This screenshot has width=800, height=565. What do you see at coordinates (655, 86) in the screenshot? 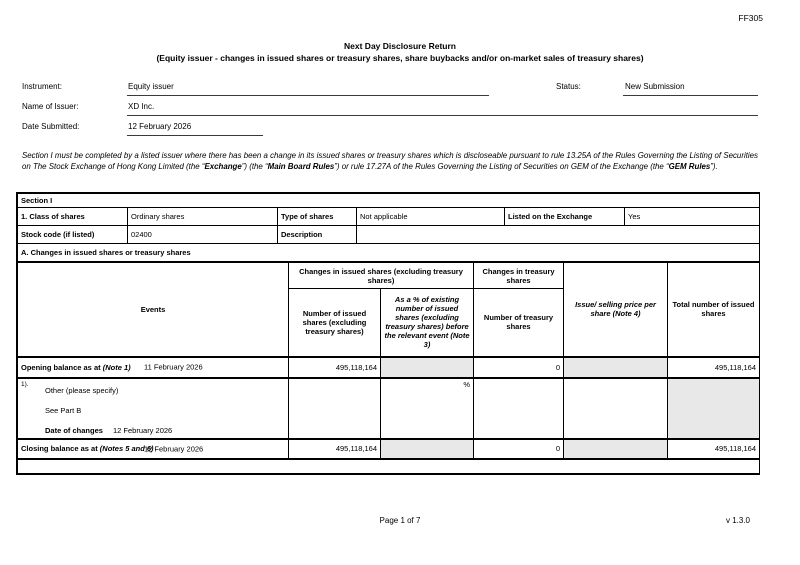
I see `status-value: New Submission` at bounding box center [655, 86].